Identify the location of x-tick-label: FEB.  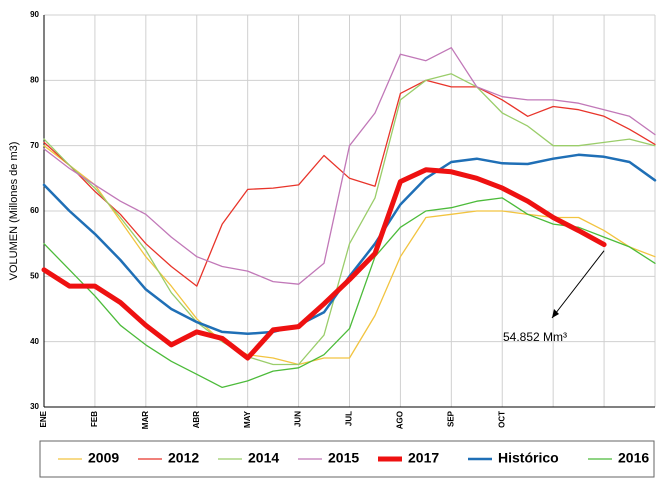
(94, 419).